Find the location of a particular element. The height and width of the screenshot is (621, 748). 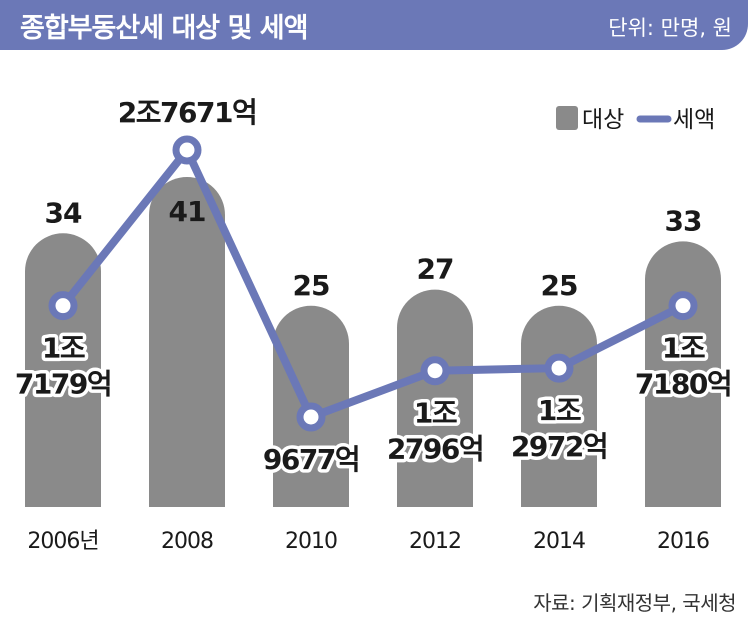

bar-2012 is located at coordinates (435, 398).